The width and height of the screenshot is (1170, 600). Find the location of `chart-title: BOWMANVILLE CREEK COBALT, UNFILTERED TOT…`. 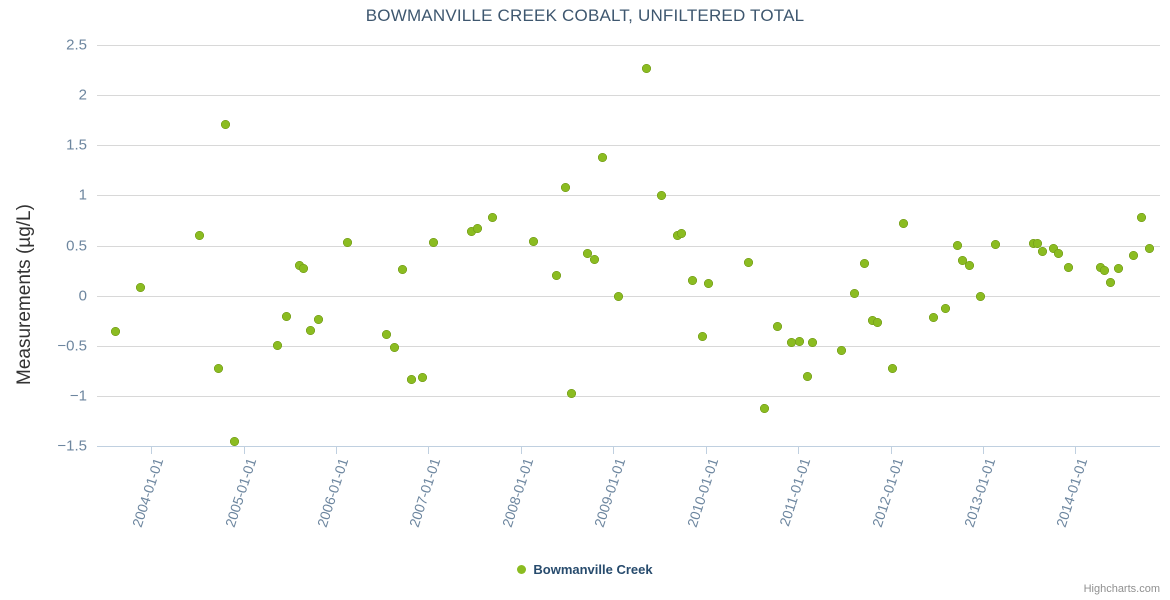

chart-title: BOWMANVILLE CREEK COBALT, UNFILTERED TOT… is located at coordinates (585, 15).